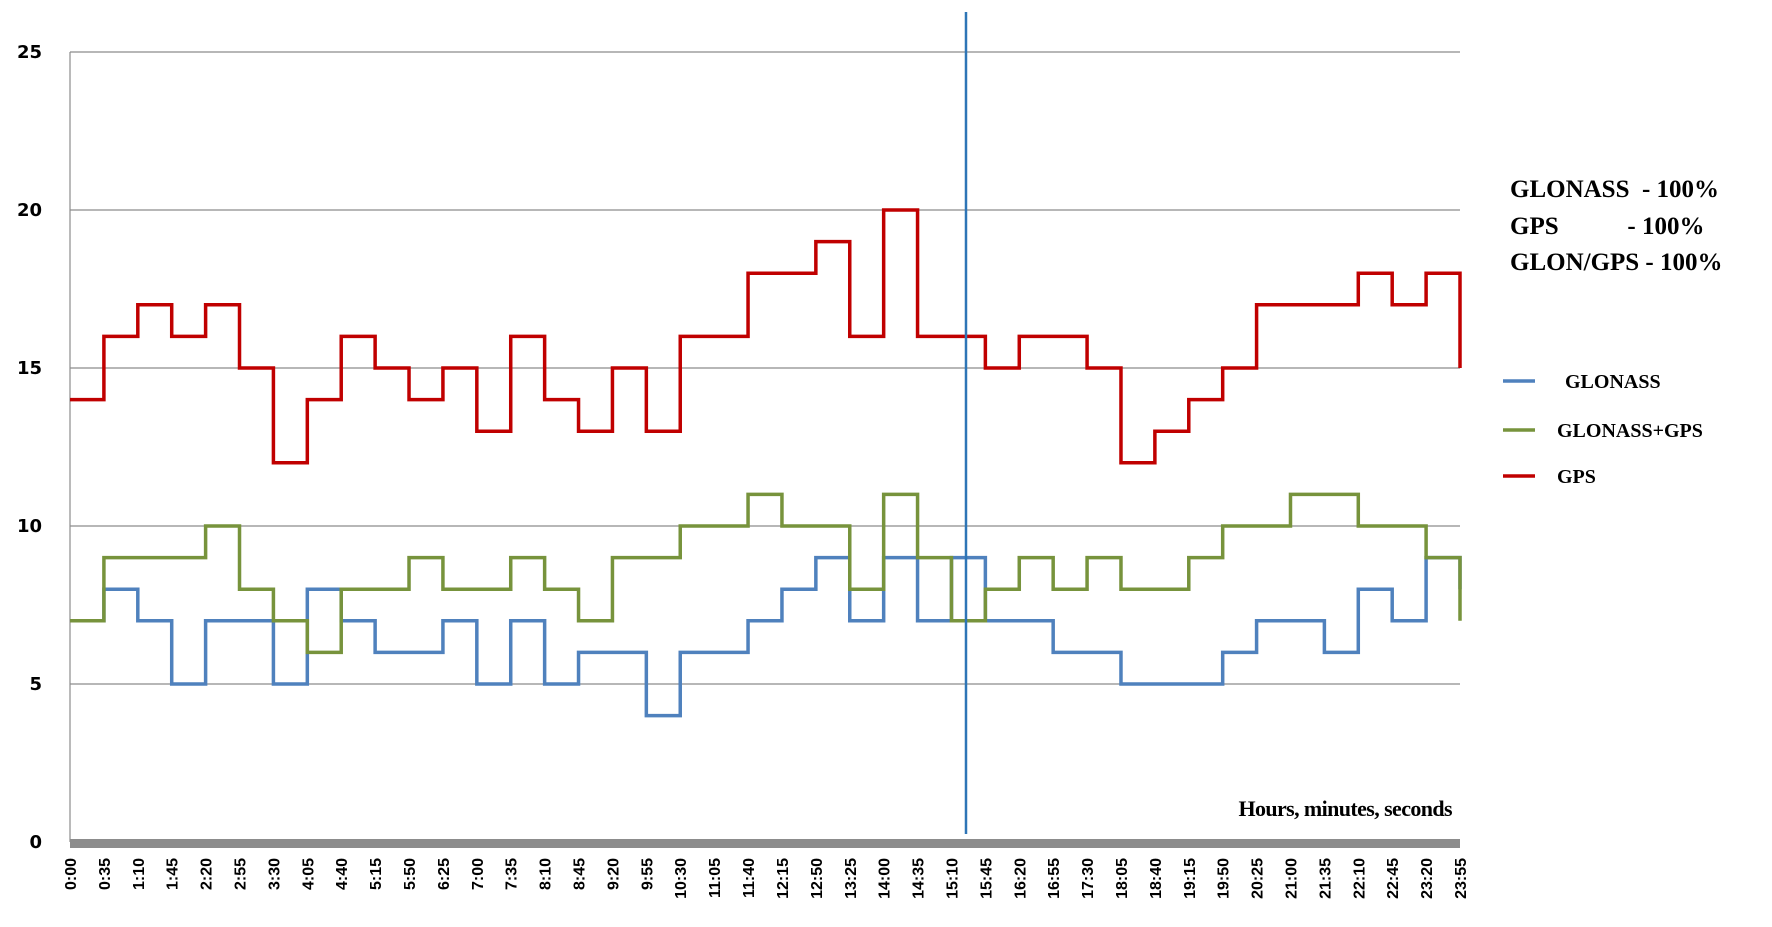 The width and height of the screenshot is (1772, 927). Describe the element at coordinates (478, 874) in the screenshot. I see `x-tick-label: 7:00` at that location.